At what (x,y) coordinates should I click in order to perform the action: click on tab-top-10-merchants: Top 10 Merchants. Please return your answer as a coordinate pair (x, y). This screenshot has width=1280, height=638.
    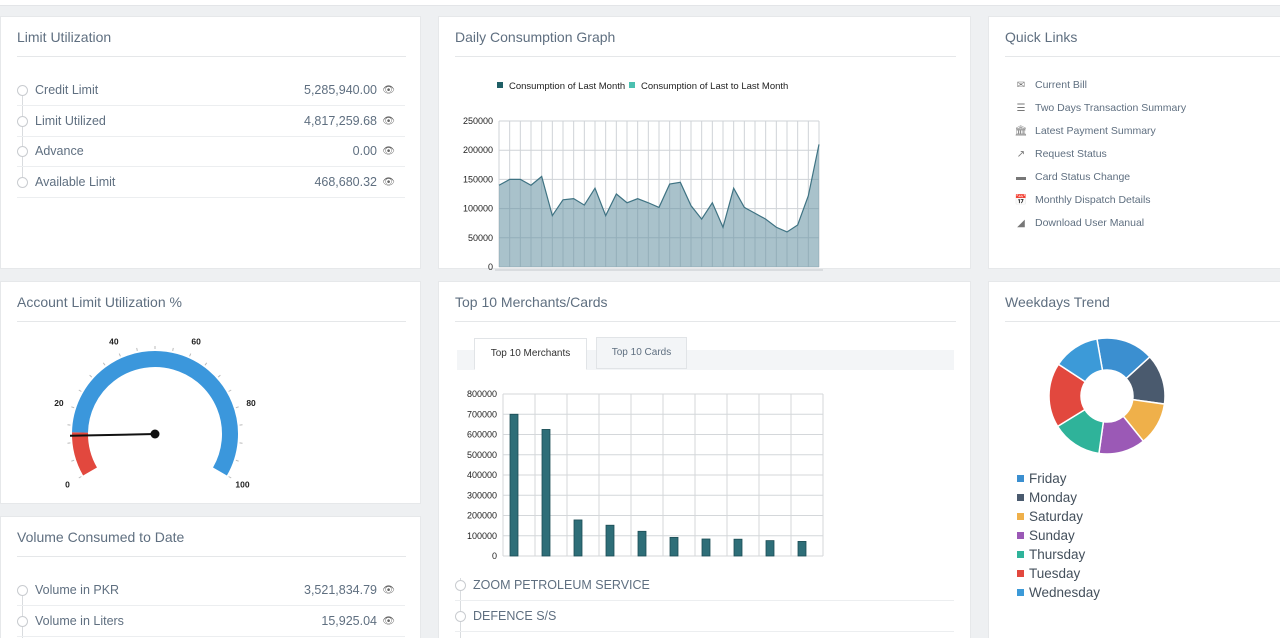
    Looking at the image, I should click on (530, 354).